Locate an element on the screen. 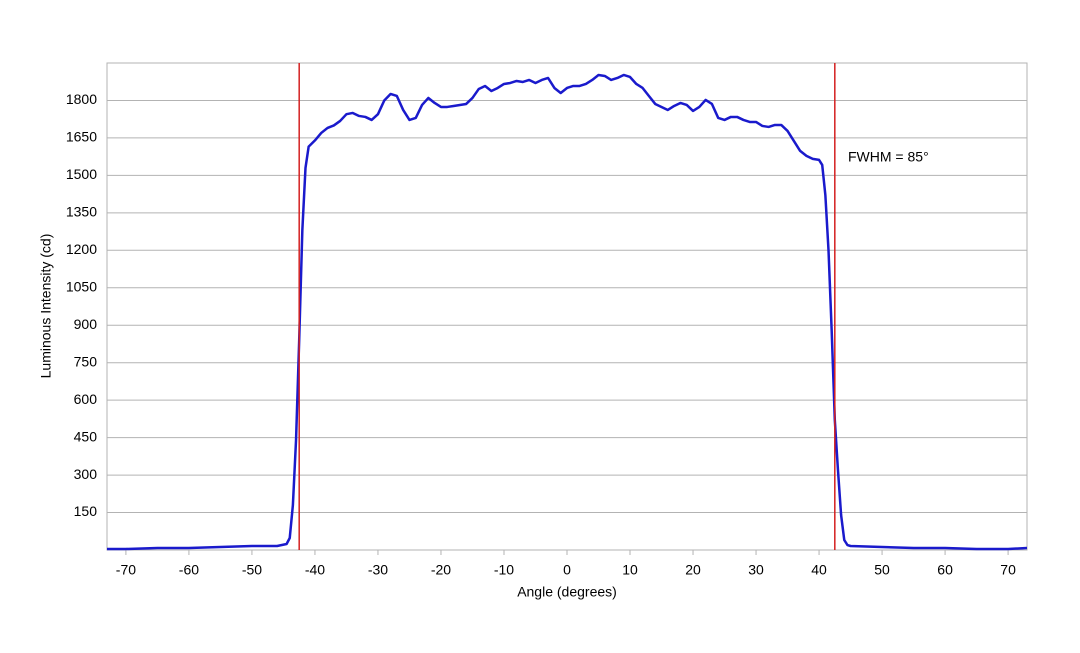  y-tick-label: 1350 is located at coordinates (81, 212).